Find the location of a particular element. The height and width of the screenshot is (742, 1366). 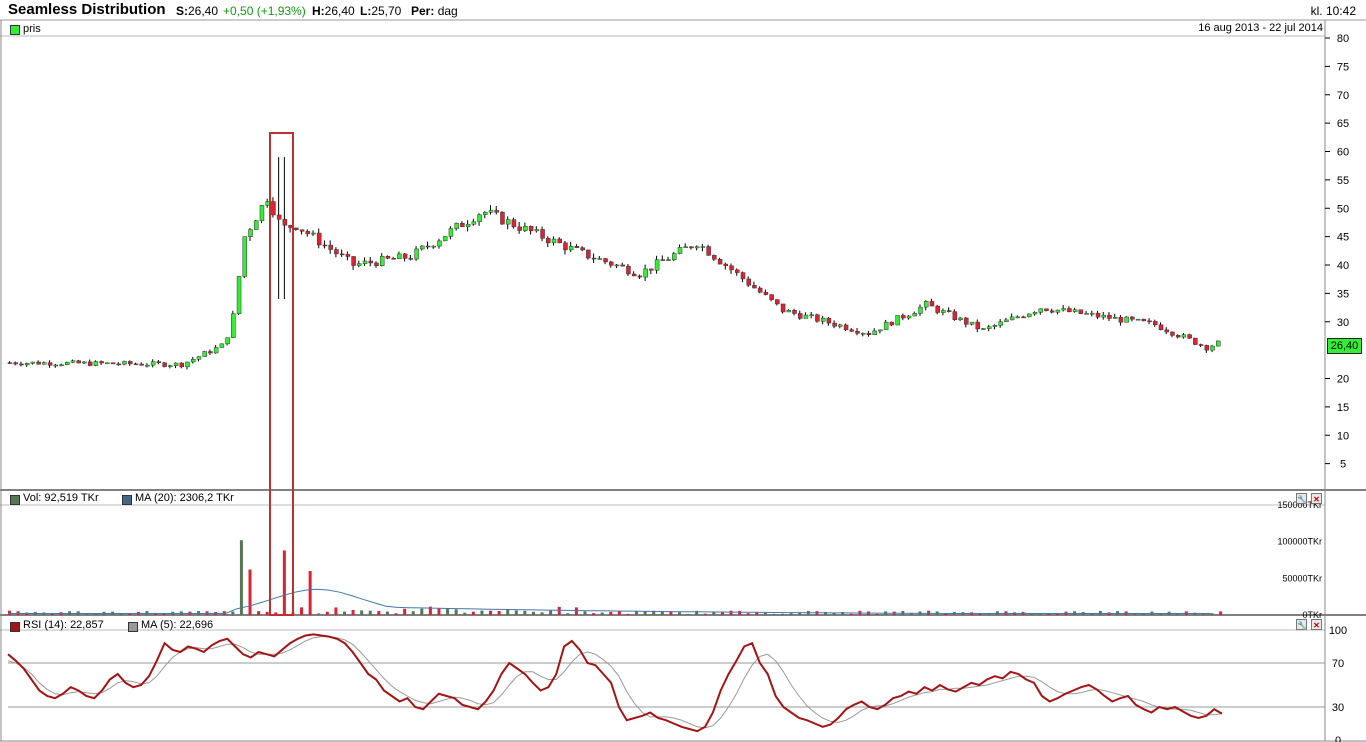

volume-legend-swatch is located at coordinates (15, 500).